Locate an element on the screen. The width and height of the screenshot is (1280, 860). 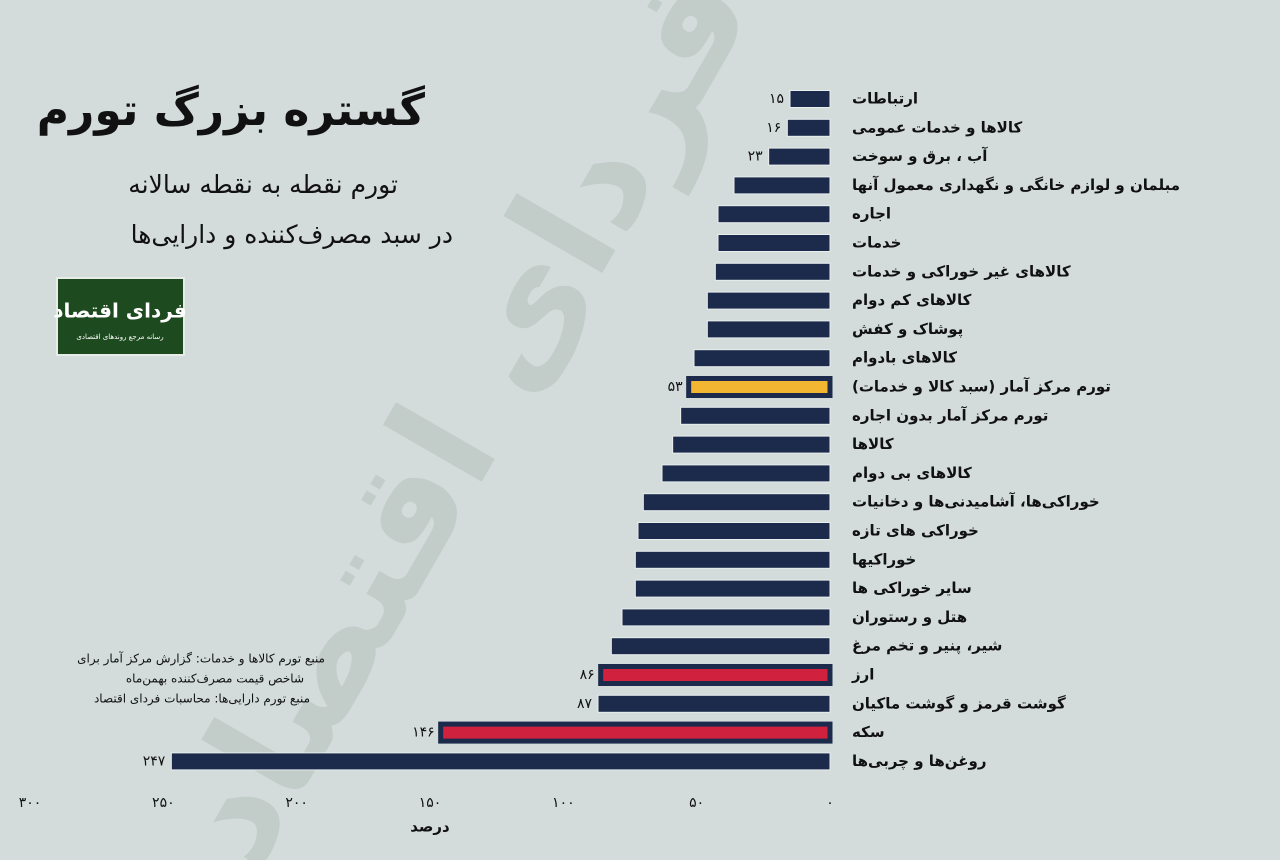
value-label: ۲۴۷ is located at coordinates (154, 761).